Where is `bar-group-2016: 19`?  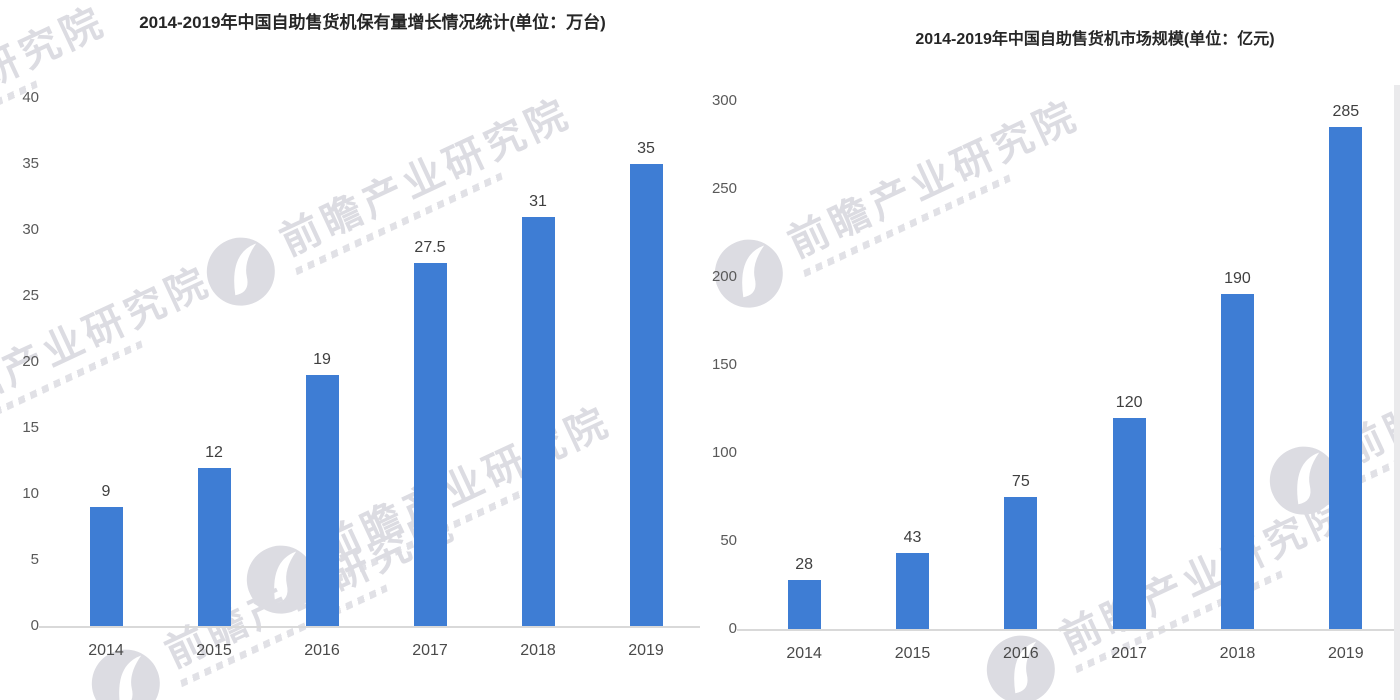 bar-group-2016: 19 is located at coordinates (322, 362).